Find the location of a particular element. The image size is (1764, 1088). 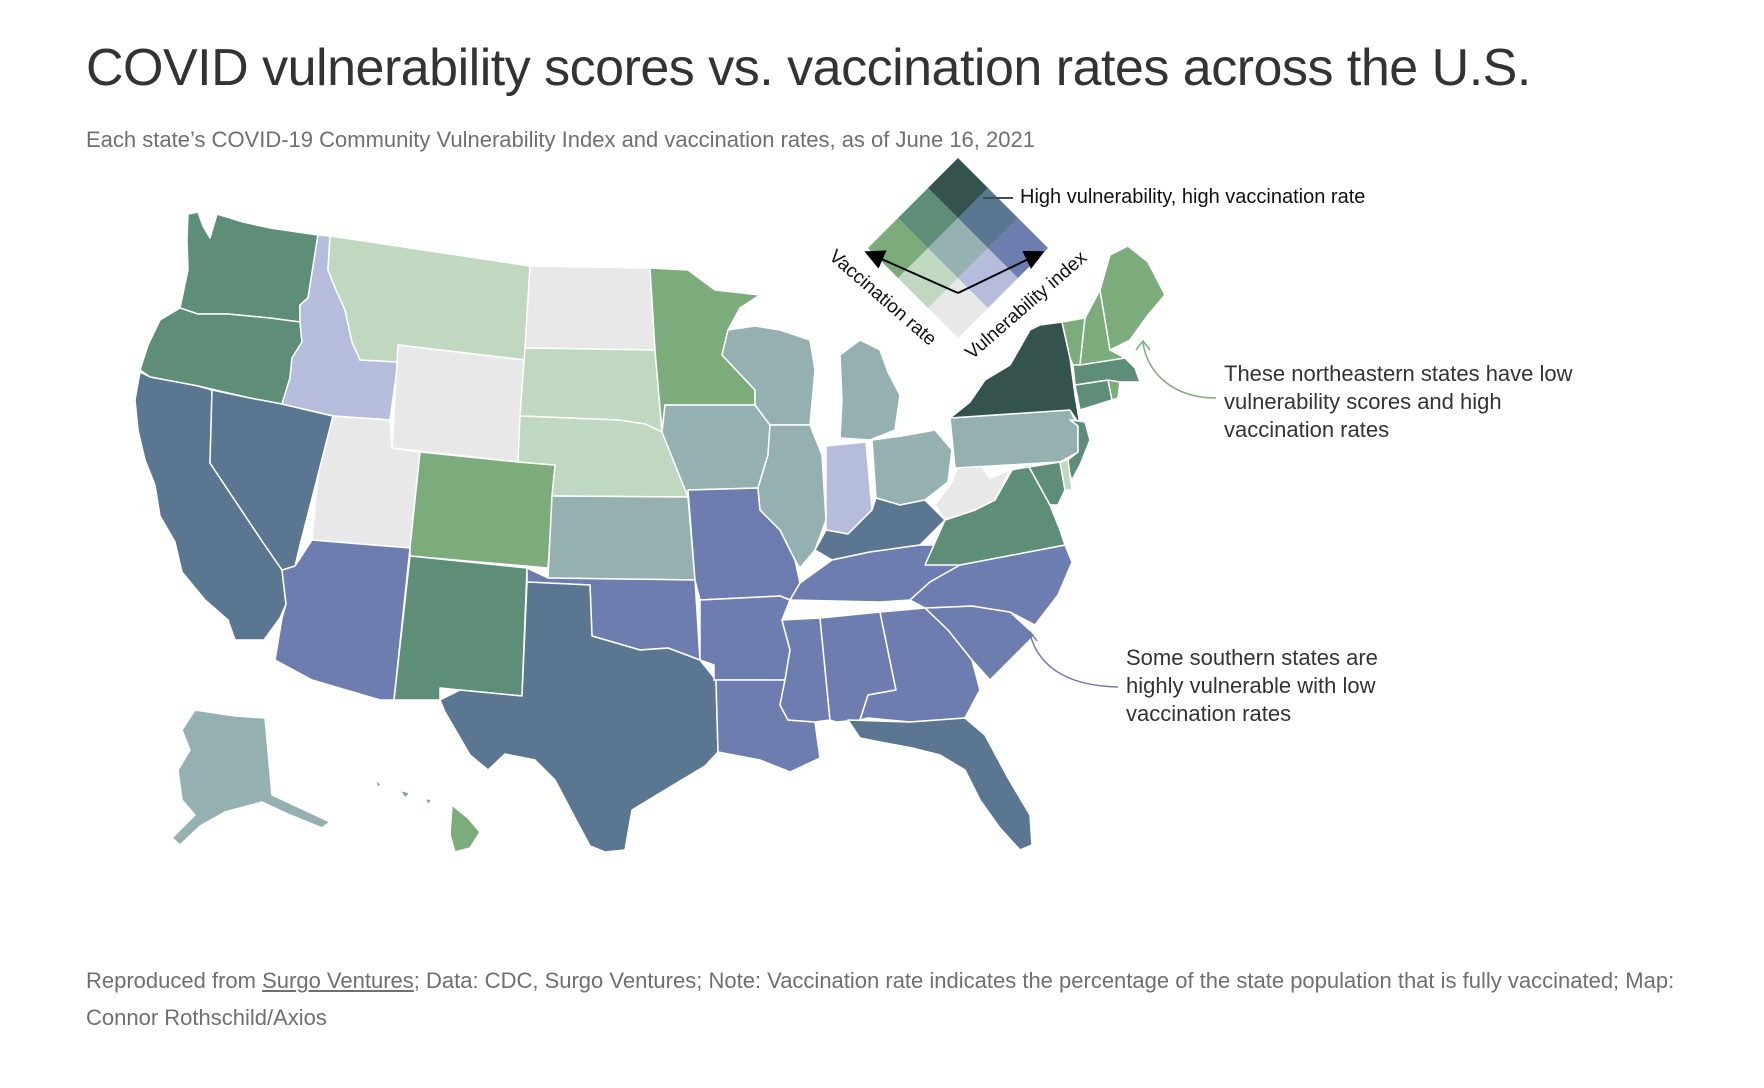

state-vermont: Vermont is located at coordinates (1073, 341).